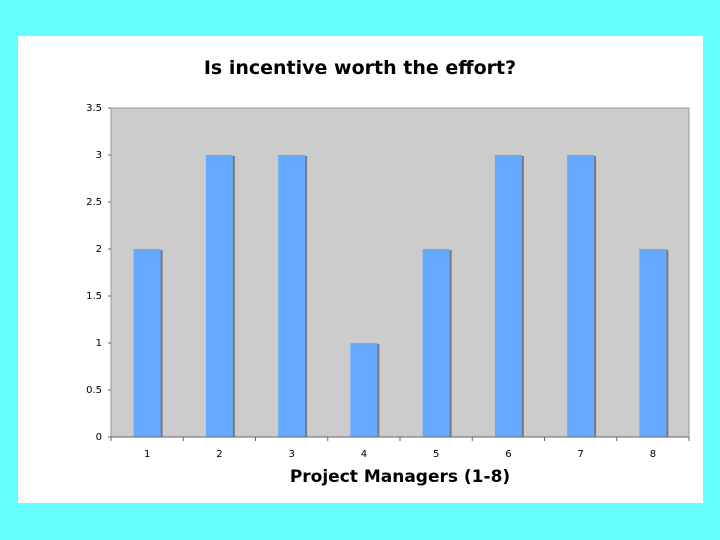 The image size is (720, 540). Describe the element at coordinates (99, 343) in the screenshot. I see `y-tick-label: 1` at that location.